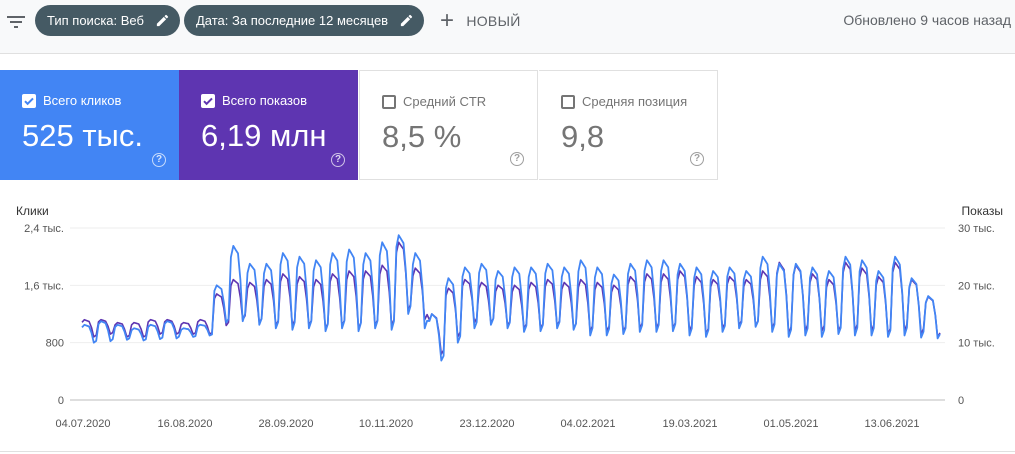  Describe the element at coordinates (82, 424) in the screenshot. I see `x-tick-label: 04.07.2020` at that location.